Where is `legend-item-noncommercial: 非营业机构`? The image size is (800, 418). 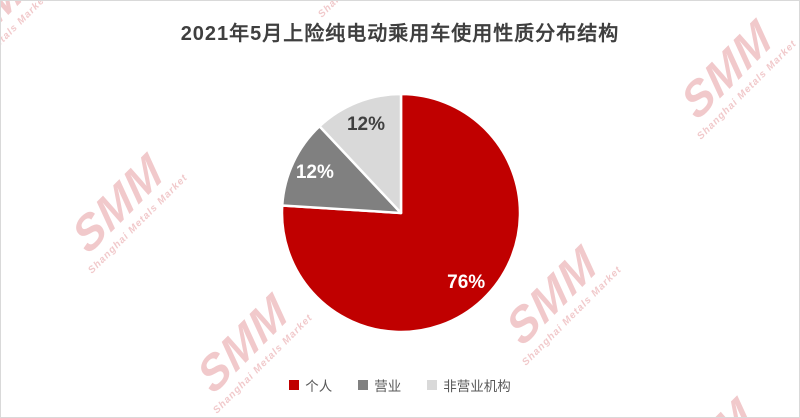 legend-item-noncommercial: 非营业机构 is located at coordinates (469, 385).